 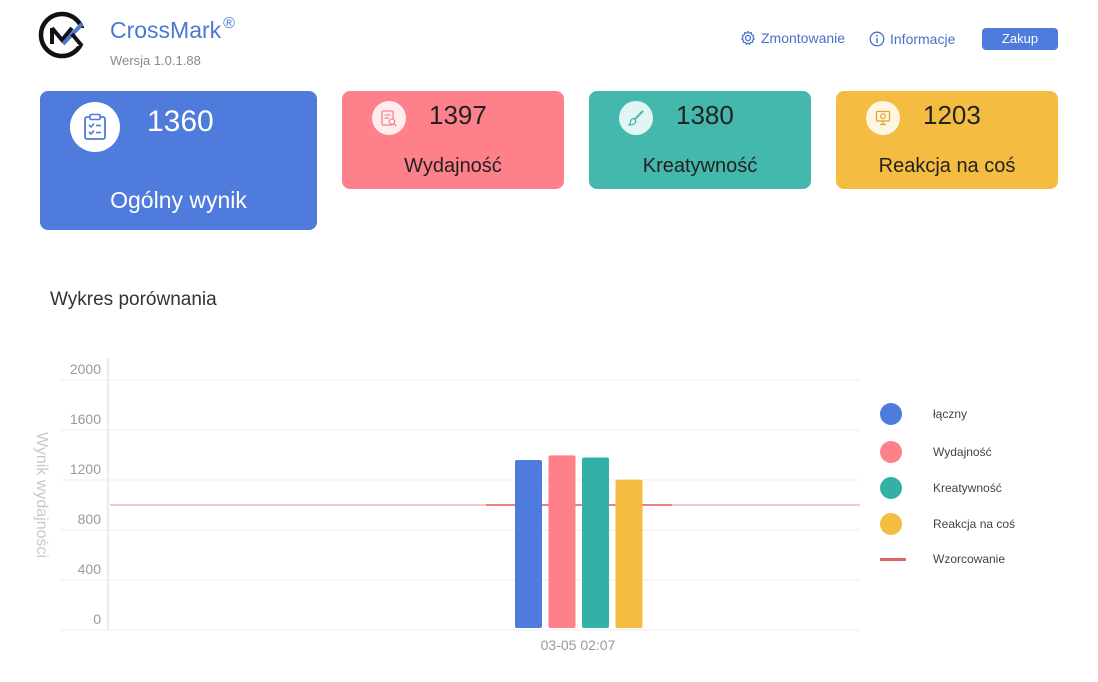 I want to click on legend-item: łączny, so click(x=923, y=414).